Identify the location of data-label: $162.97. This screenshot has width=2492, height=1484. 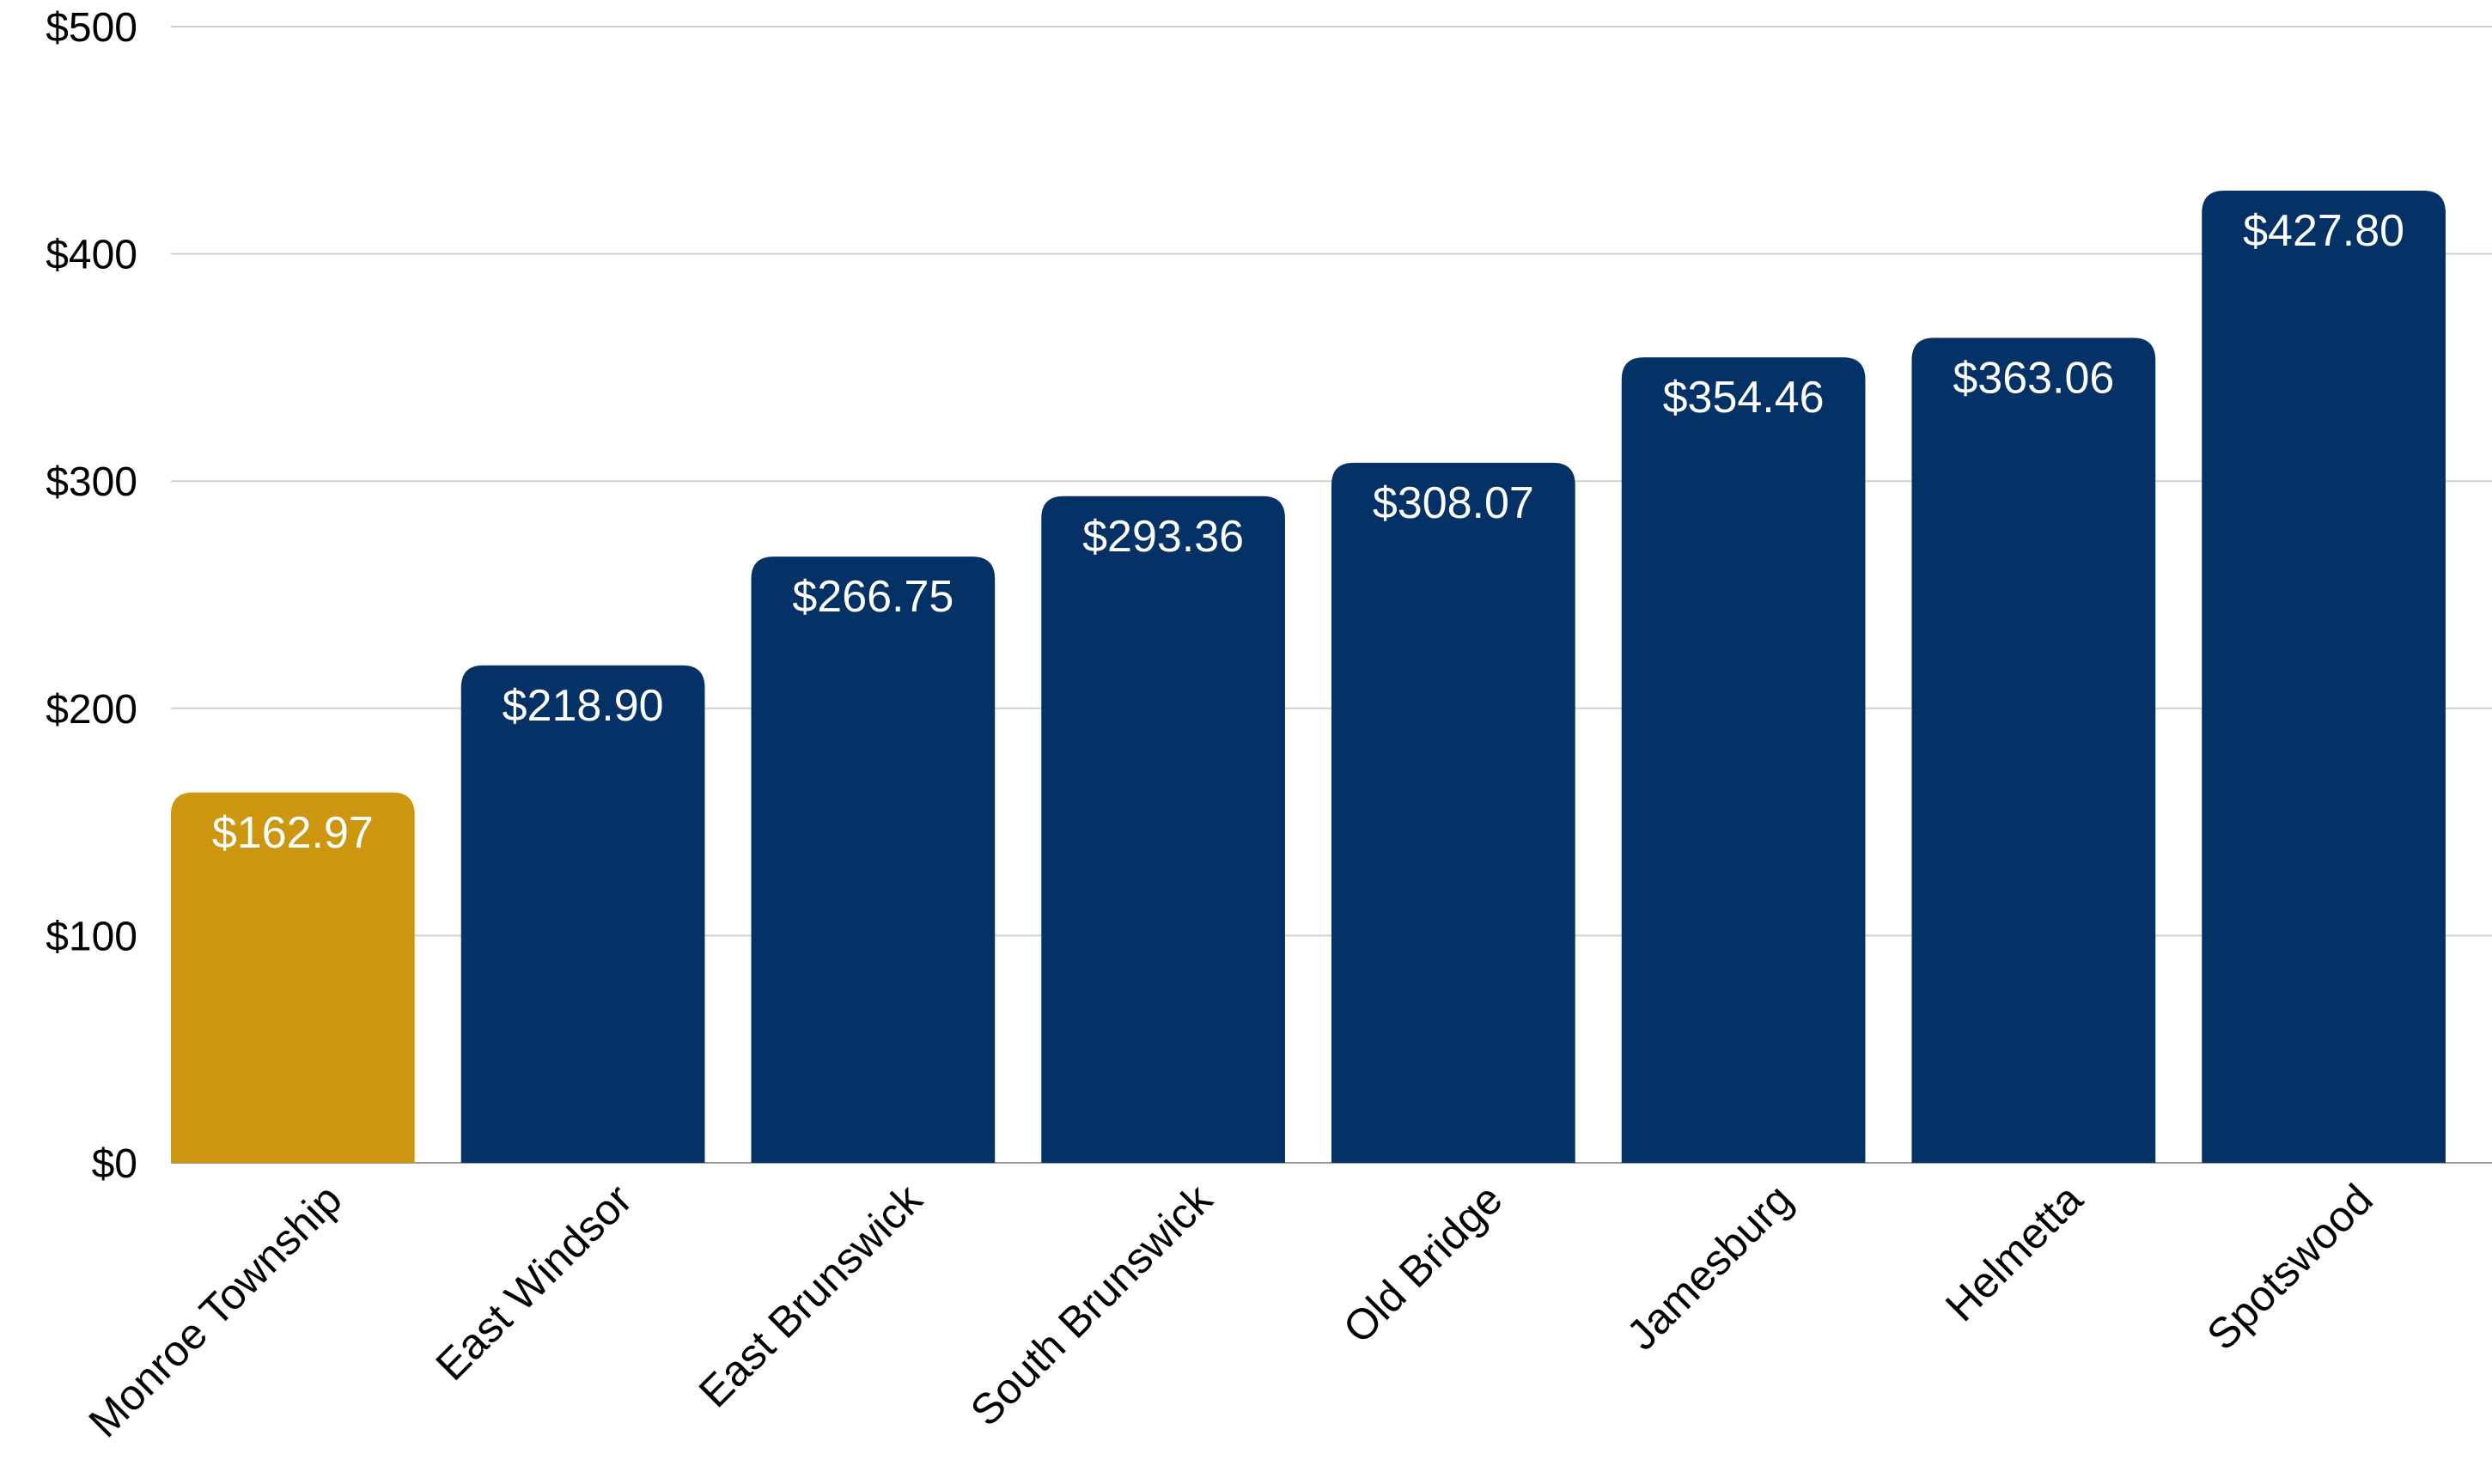
(293, 833).